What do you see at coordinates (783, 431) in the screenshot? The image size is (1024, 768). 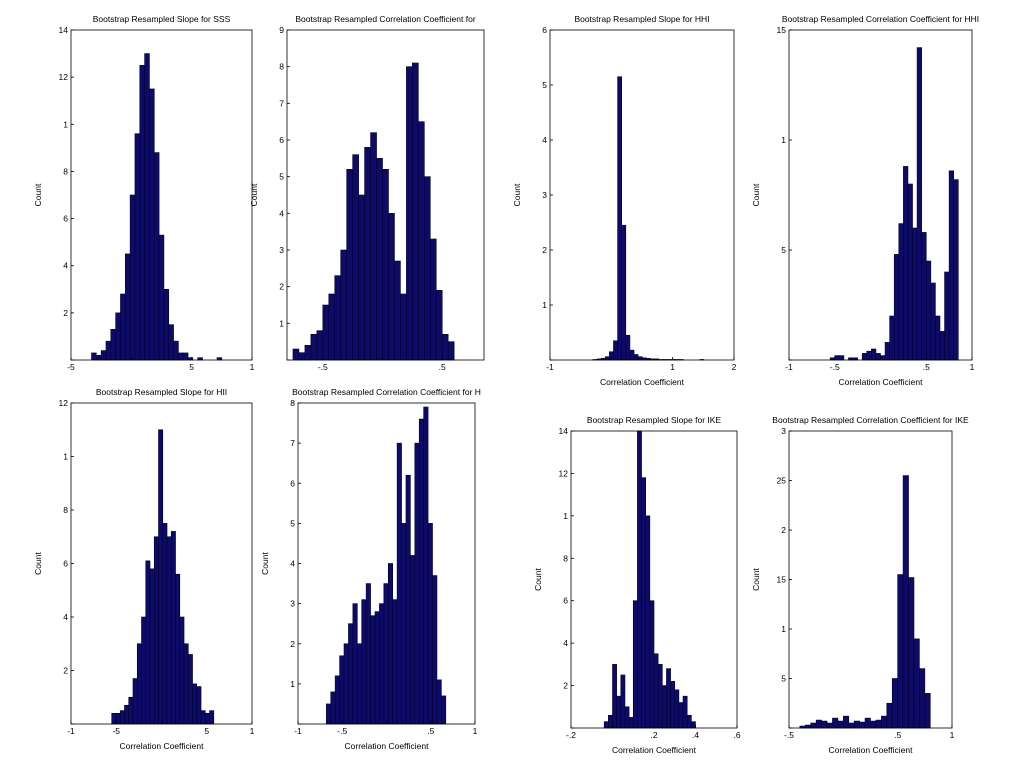 I see `chart-8-ytick-label: 3` at bounding box center [783, 431].